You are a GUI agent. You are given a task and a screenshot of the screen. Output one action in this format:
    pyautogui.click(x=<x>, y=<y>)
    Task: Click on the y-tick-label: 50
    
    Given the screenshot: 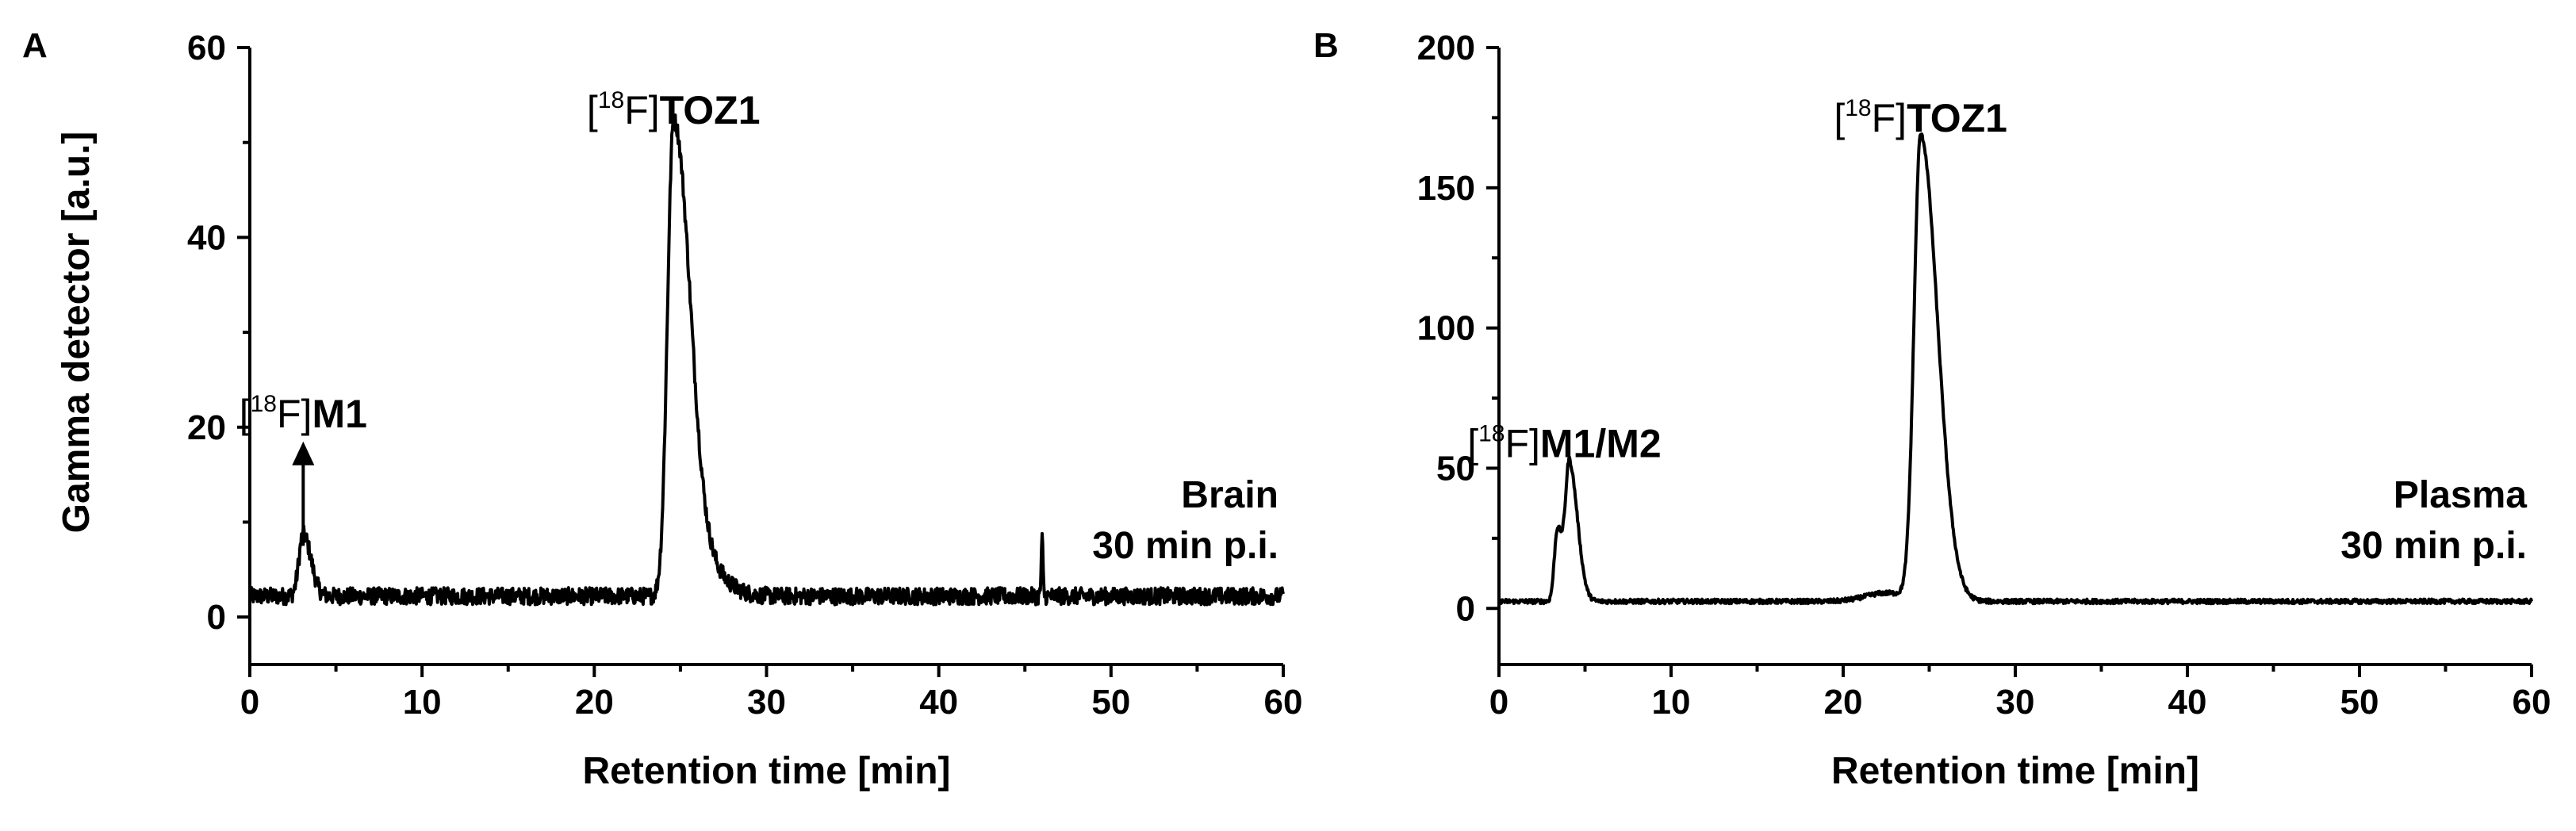 What is the action you would take?
    pyautogui.click(x=1455, y=468)
    